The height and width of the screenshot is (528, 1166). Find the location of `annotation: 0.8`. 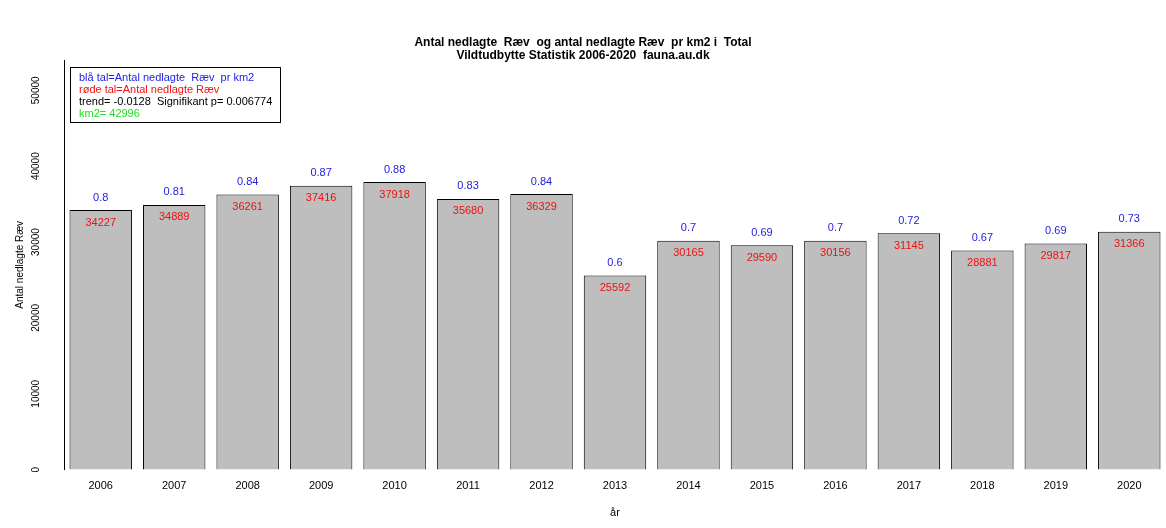

annotation: 0.8 is located at coordinates (101, 196).